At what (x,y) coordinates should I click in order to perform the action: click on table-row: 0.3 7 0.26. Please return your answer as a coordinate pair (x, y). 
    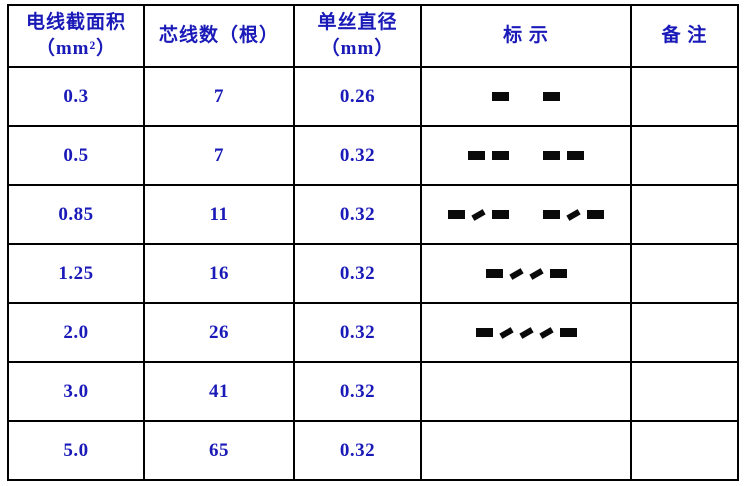
    Looking at the image, I should click on (373, 96).